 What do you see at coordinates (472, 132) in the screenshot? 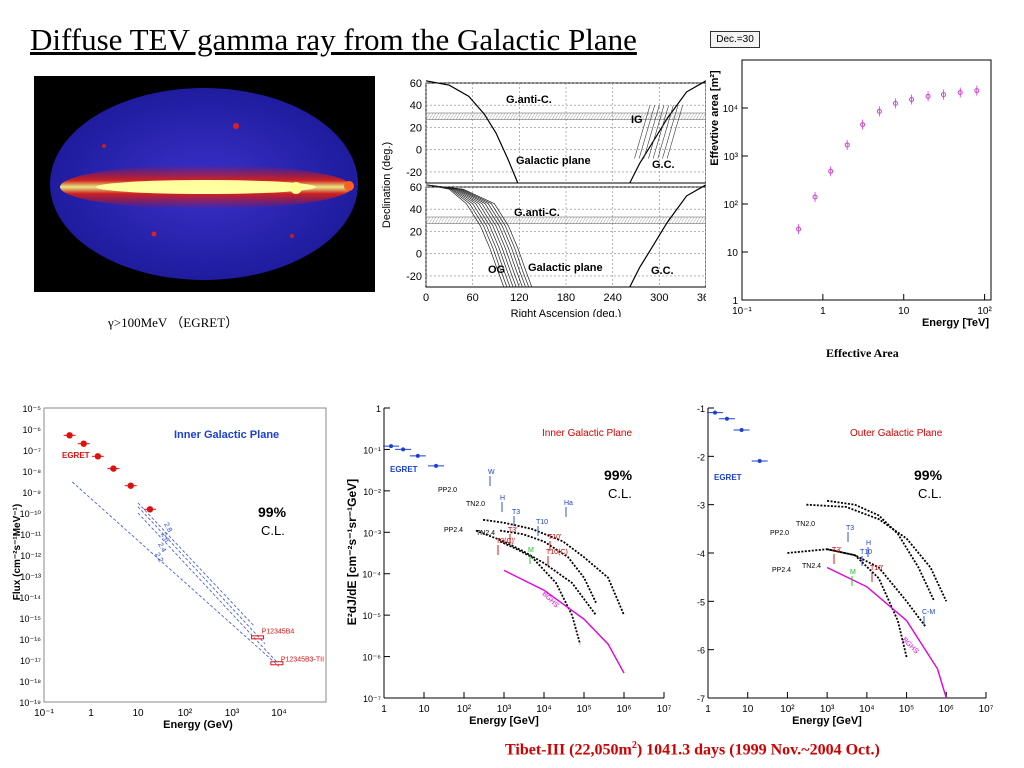
I see `galactic-anti-center-curve-top` at bounding box center [472, 132].